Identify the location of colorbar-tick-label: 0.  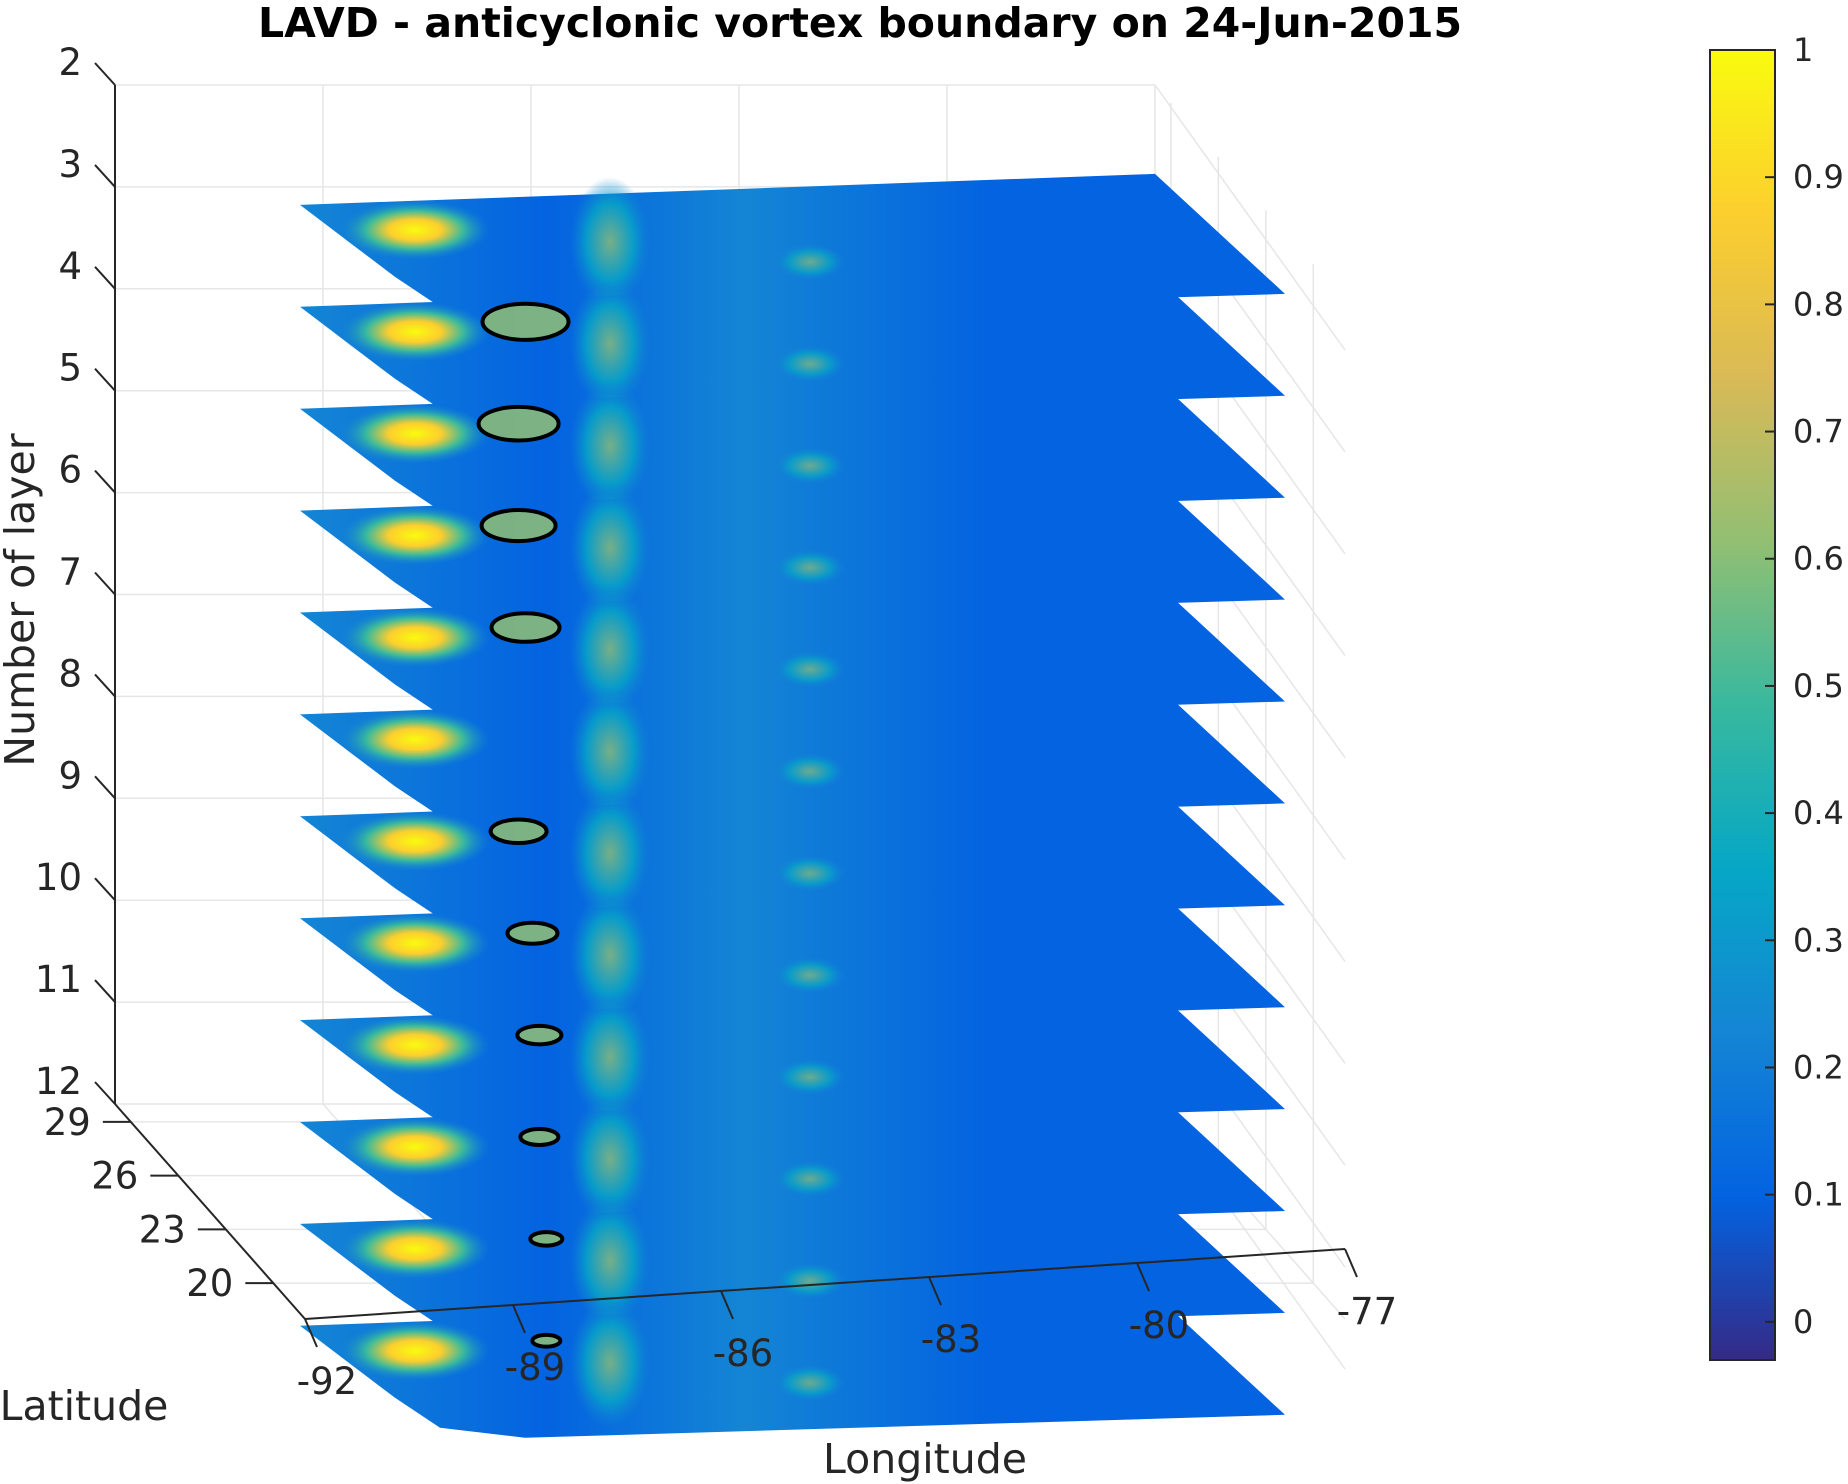
(1803, 1322).